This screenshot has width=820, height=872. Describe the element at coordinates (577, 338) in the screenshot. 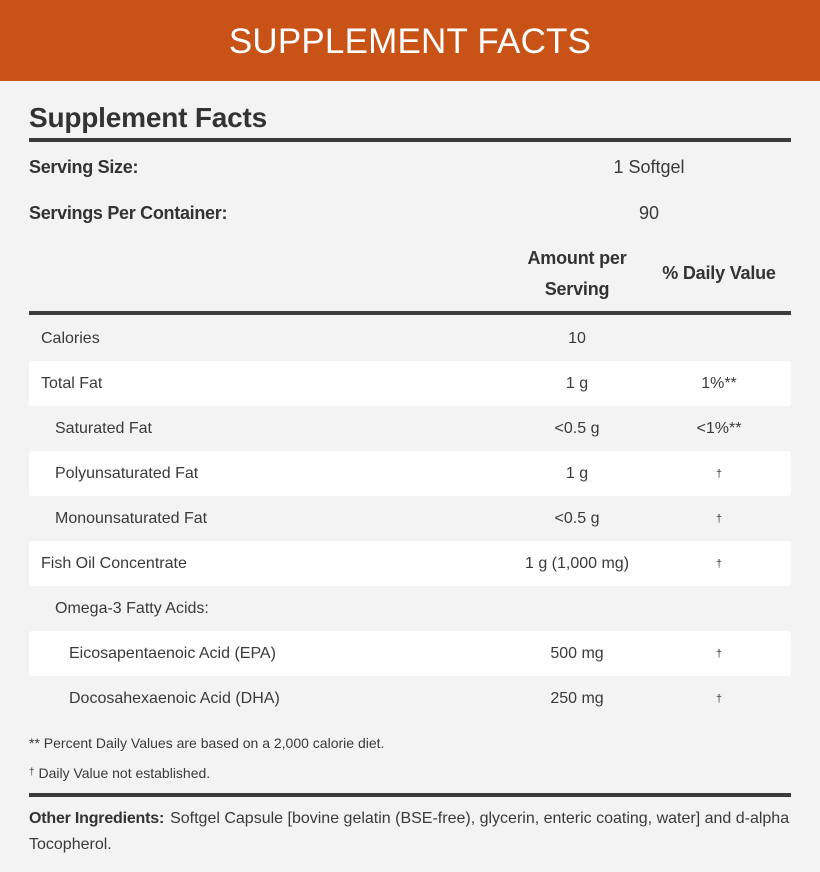

I see `nutrient-amount: 10` at that location.